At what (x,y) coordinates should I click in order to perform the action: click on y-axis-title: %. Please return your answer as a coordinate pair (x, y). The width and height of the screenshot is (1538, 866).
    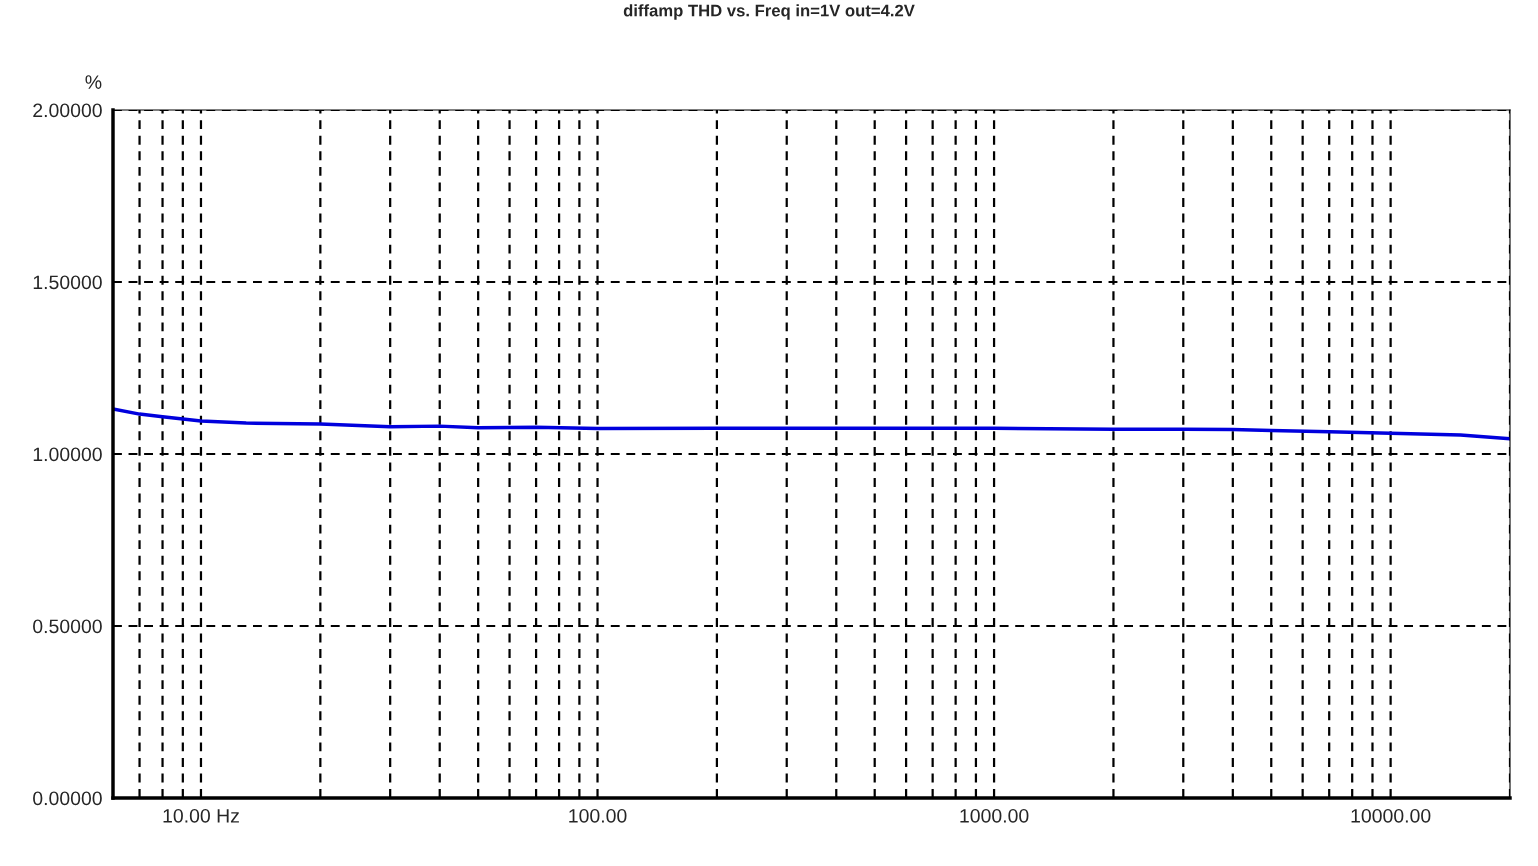
    Looking at the image, I should click on (93, 82).